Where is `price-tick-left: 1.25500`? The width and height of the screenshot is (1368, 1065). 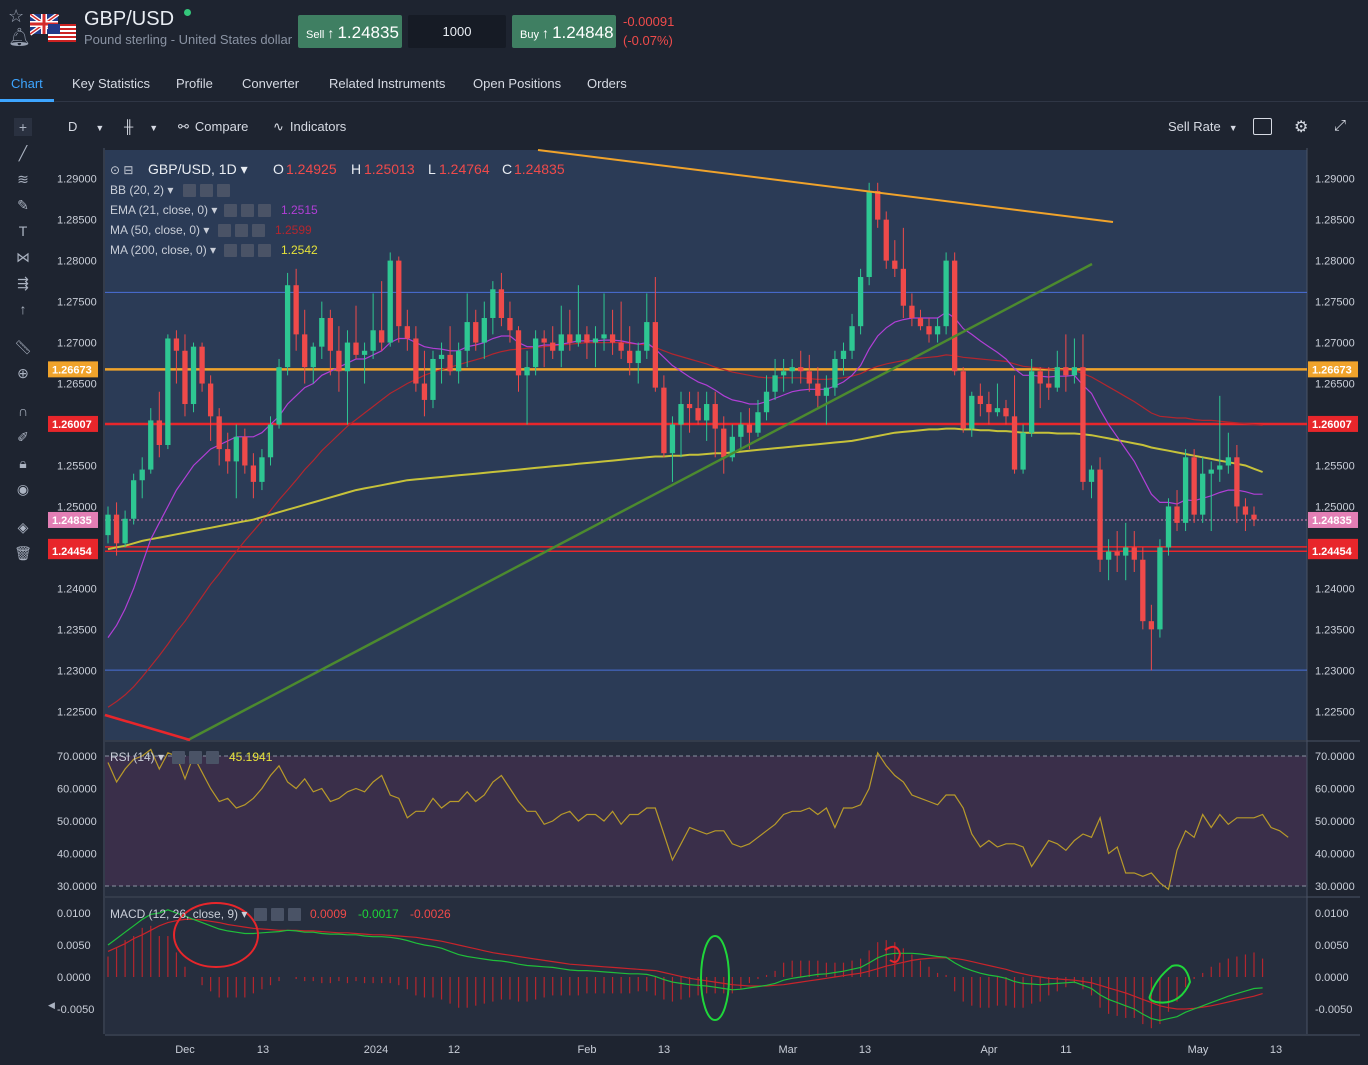
price-tick-left: 1.25500 is located at coordinates (77, 466).